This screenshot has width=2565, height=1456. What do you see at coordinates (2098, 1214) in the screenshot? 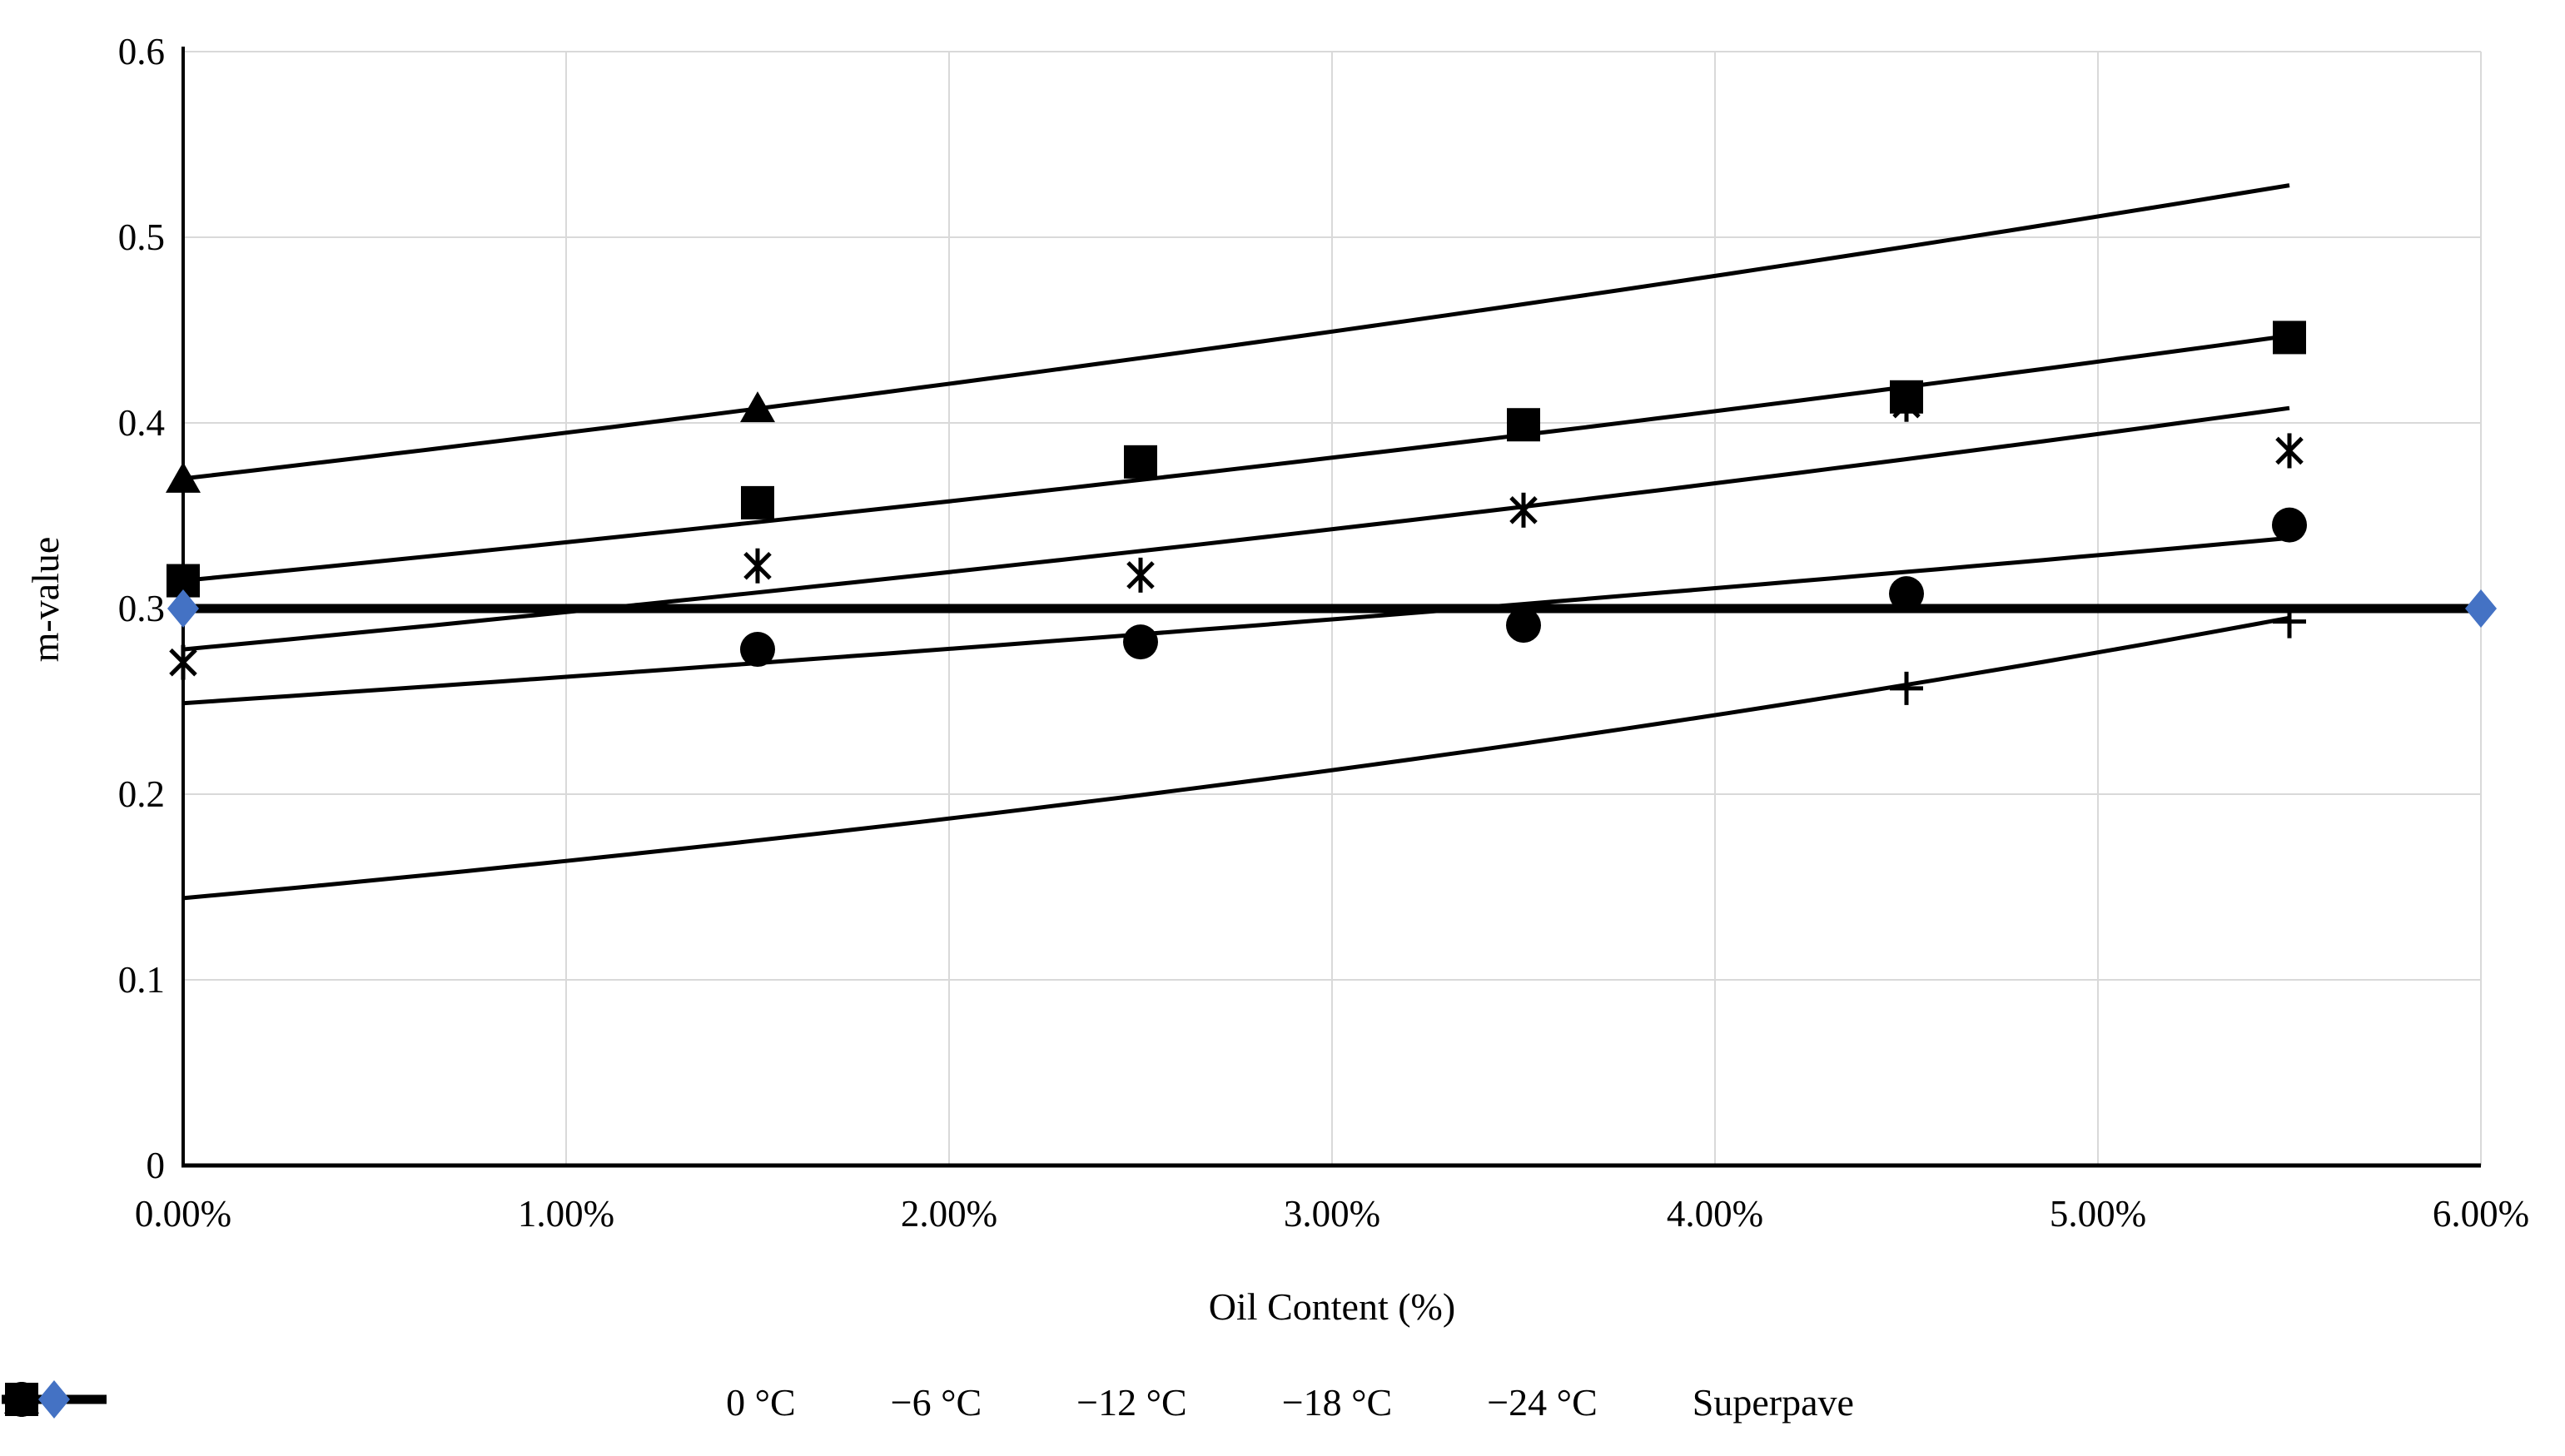
I see `x-tick-5: 5.00%` at bounding box center [2098, 1214].